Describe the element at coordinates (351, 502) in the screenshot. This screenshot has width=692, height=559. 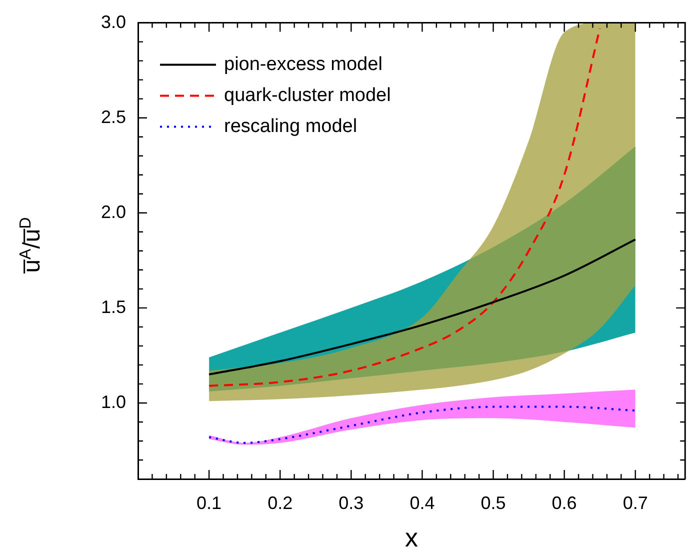
I see `x-tick-label: 0.3` at that location.